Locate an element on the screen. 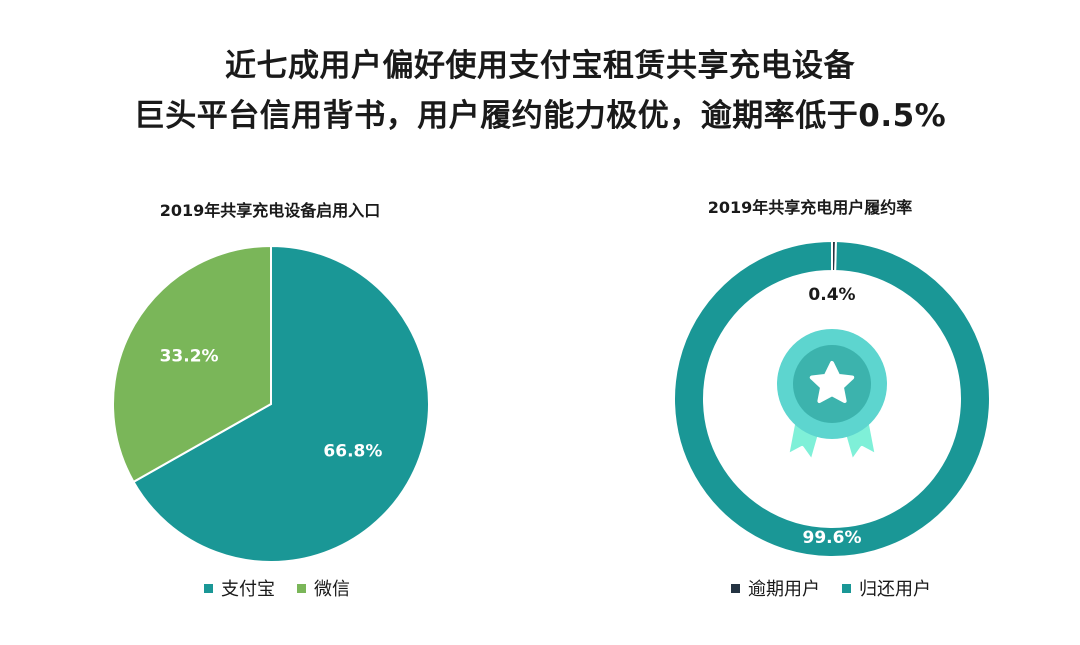 This screenshot has height=645, width=1080. donut-data-label: 0.4% is located at coordinates (831, 295).